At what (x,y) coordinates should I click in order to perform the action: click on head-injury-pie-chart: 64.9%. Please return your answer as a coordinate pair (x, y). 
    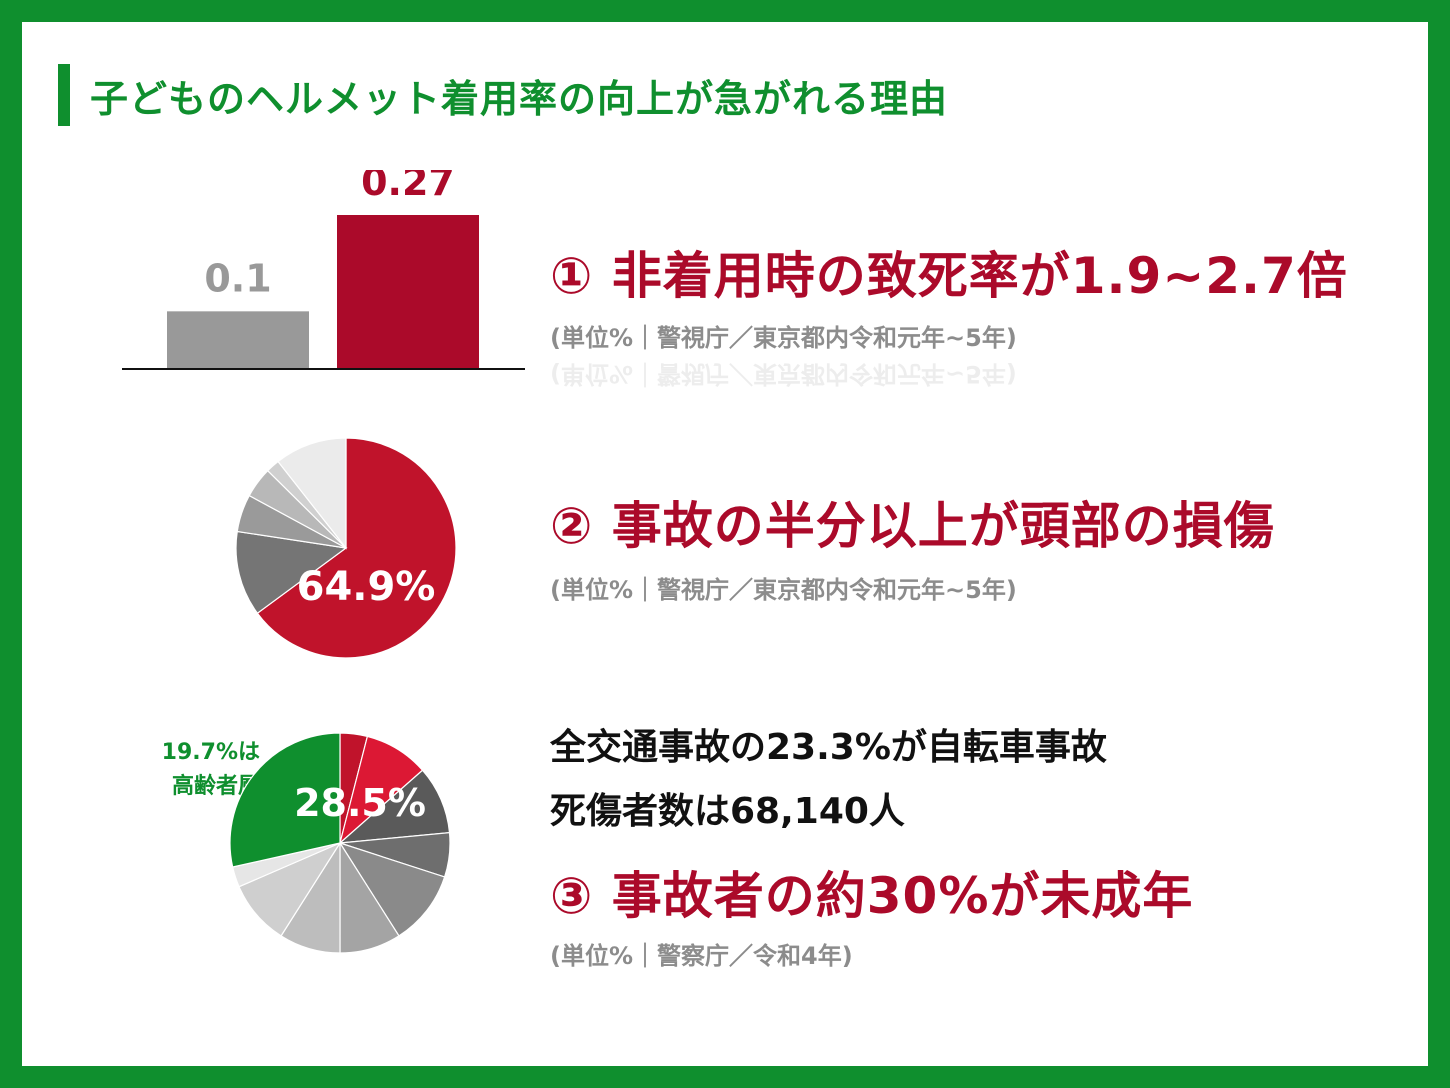
    Looking at the image, I should click on (346, 548).